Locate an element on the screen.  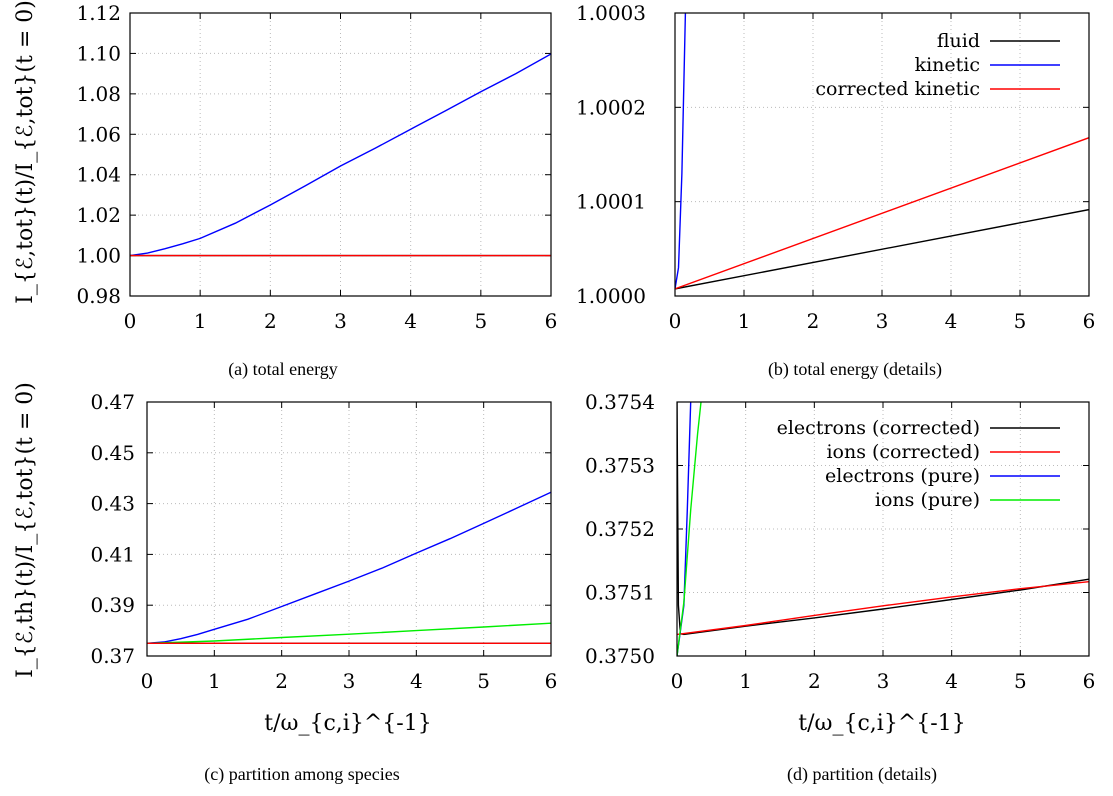
y-tick-label: 1.0002 is located at coordinates (611, 107).